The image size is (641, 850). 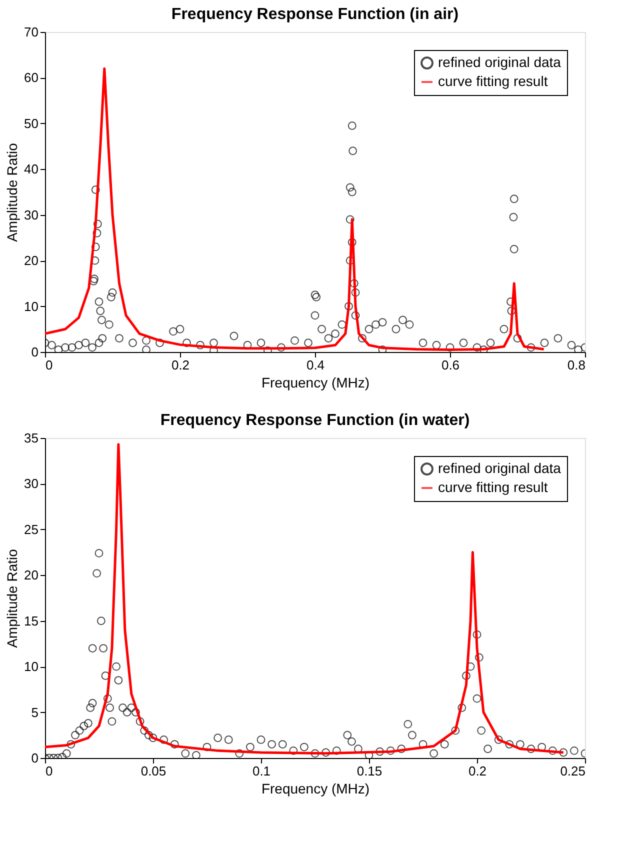 What do you see at coordinates (576, 365) in the screenshot?
I see `x-tick-label: 0.8` at bounding box center [576, 365].